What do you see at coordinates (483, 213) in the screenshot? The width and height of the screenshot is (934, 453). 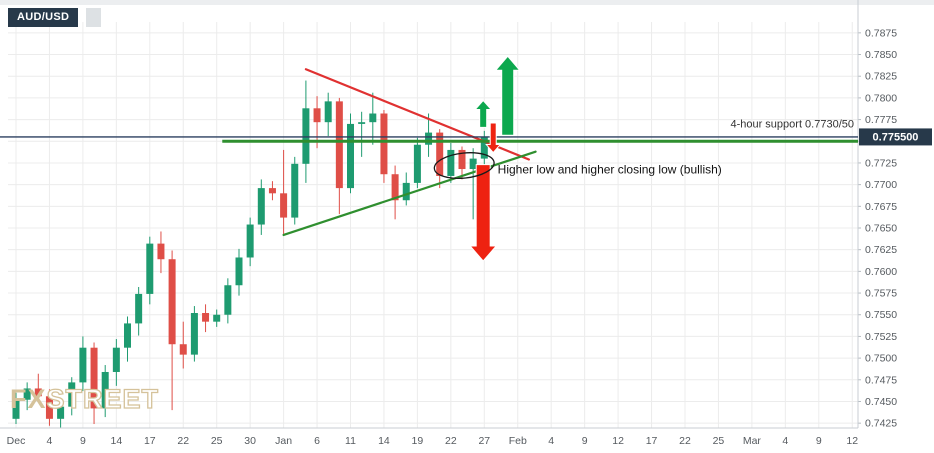 I see `large-red-down-arrow` at bounding box center [483, 213].